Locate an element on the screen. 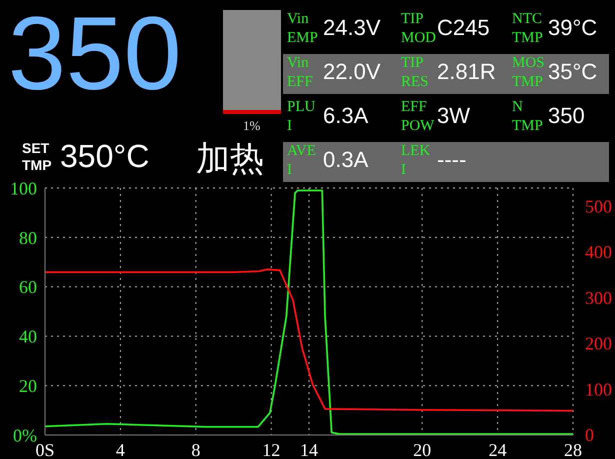  text: Vin EFF is located at coordinates (300, 73).